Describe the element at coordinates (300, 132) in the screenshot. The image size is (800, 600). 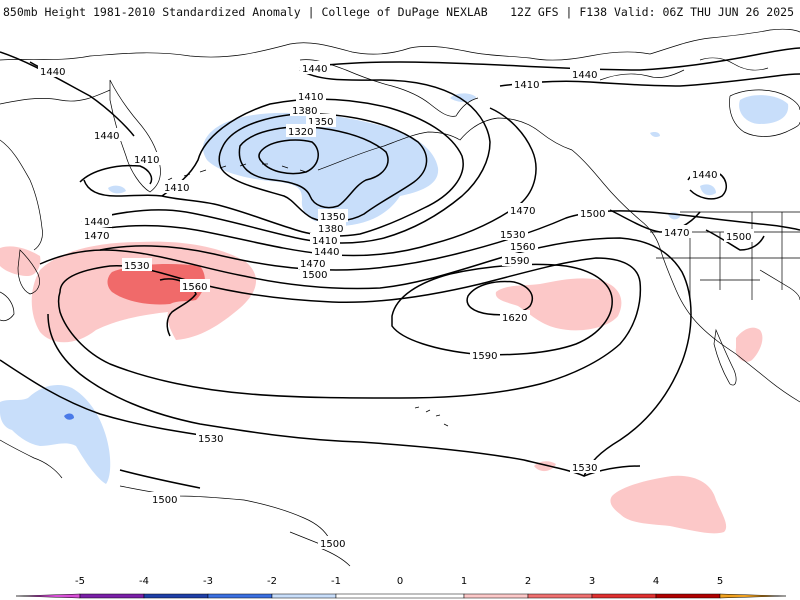
I see `contour-label: 1320` at that location.